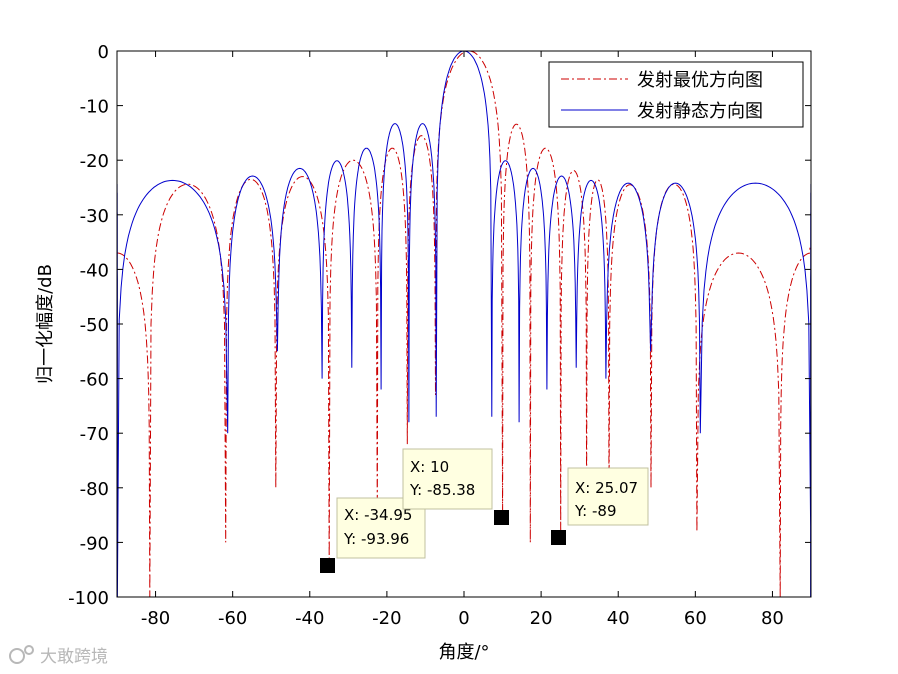  I want to click on x-tick-label: 20, so click(541, 618).